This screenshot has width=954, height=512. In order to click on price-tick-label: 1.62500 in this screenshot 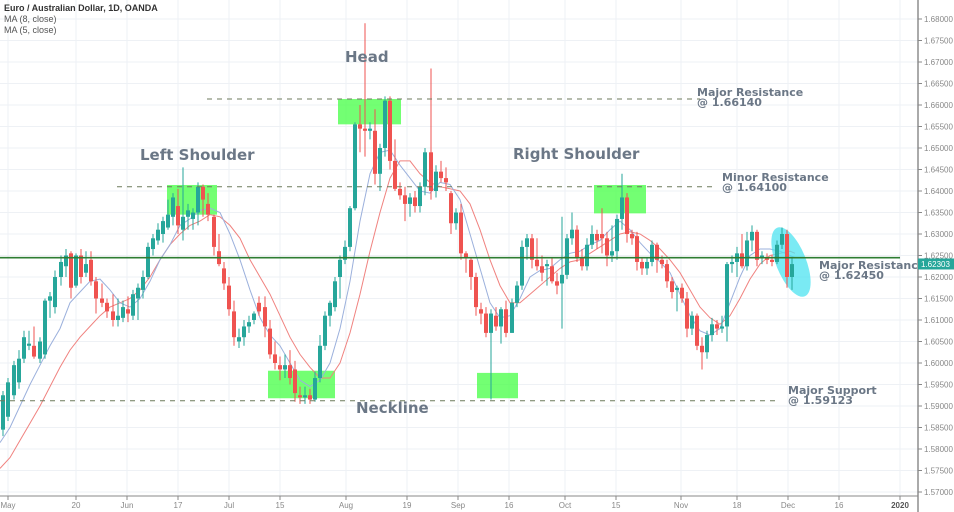, I will do `click(938, 256)`.